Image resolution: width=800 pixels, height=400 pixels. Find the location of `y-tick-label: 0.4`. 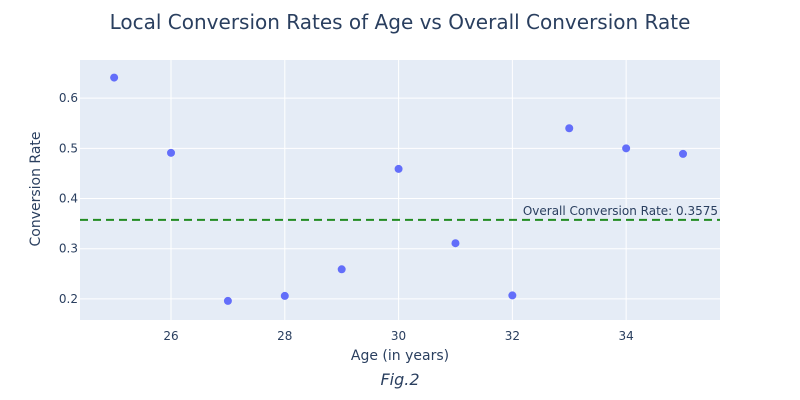

y-tick-label: 0.4 is located at coordinates (68, 199).